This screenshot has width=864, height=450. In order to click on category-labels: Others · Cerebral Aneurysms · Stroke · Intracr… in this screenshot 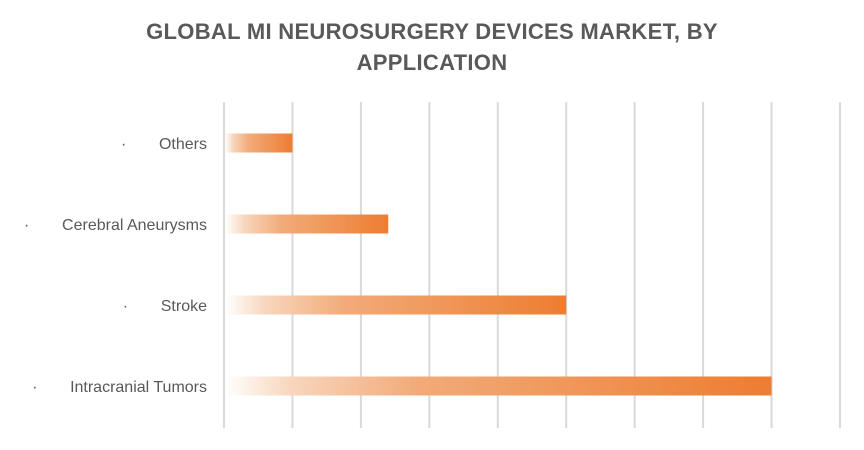, I will do `click(115, 266)`.